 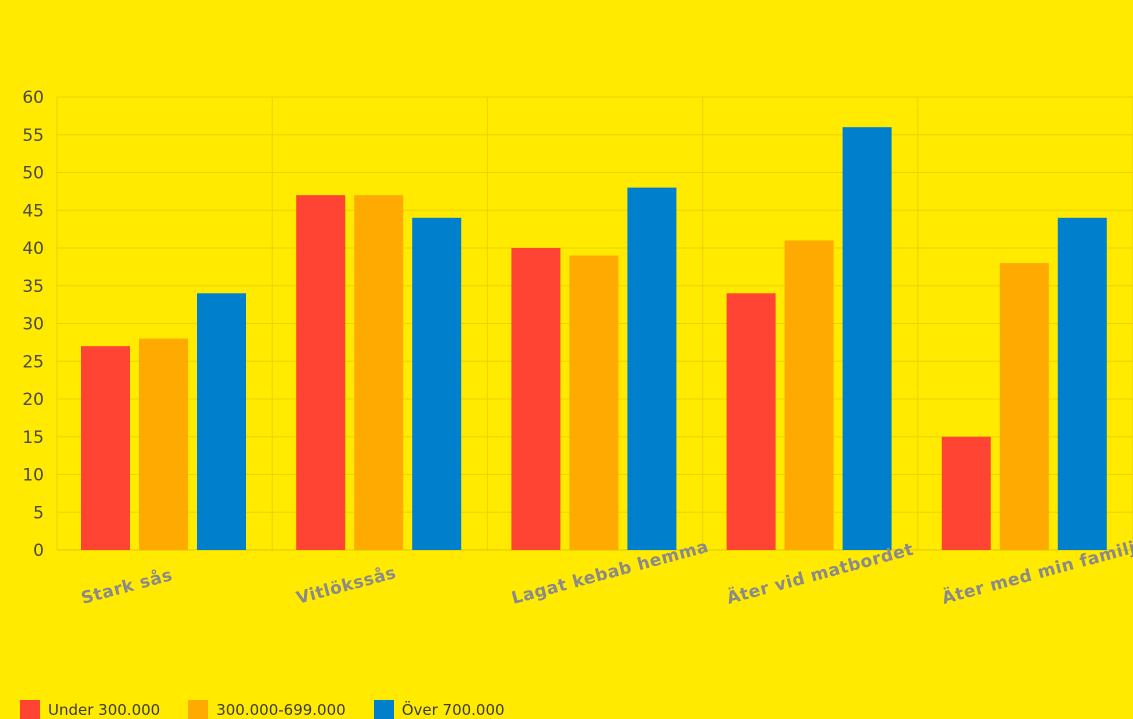 I want to click on y-tick-label: 0, so click(x=38, y=551).